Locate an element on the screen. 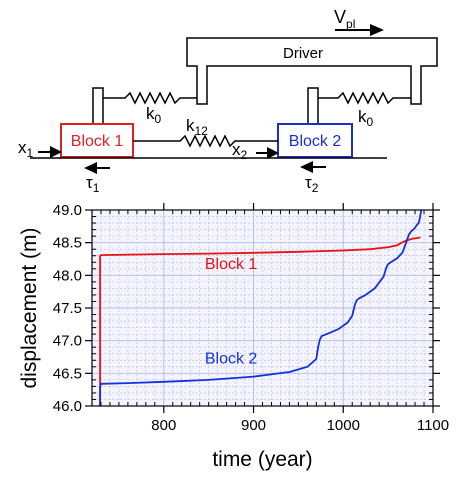 This screenshot has width=467, height=477. spring-k0-right-label: k0 is located at coordinates (366, 118).